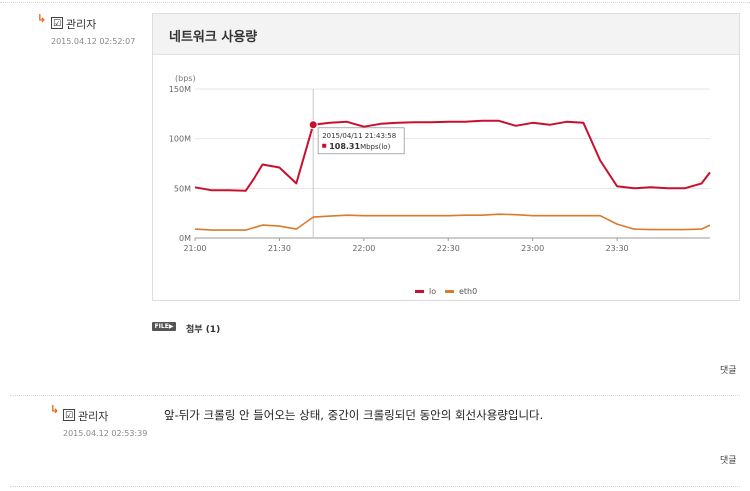 The width and height of the screenshot is (750, 491). Describe the element at coordinates (448, 248) in the screenshot. I see `x-tick-label: 22:30` at that location.